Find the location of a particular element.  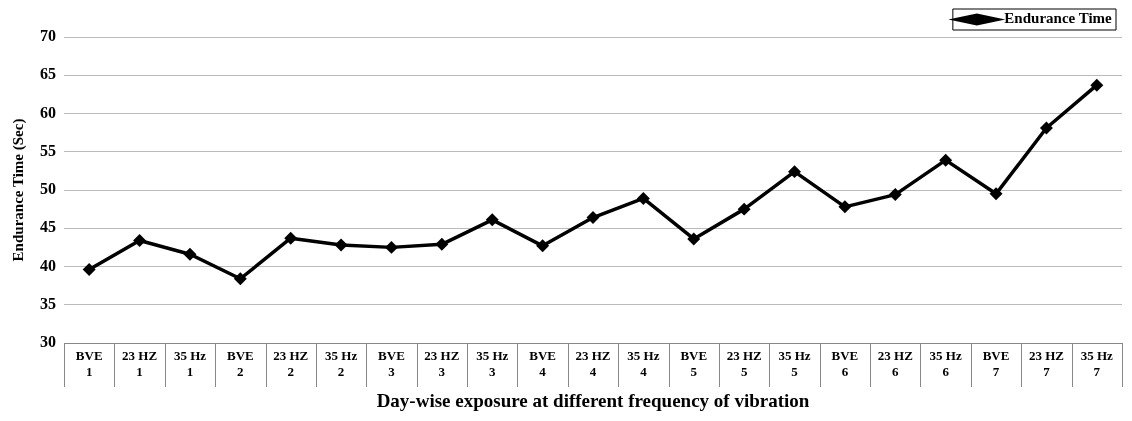

x-tick-label: BVE 3 is located at coordinates (391, 363).